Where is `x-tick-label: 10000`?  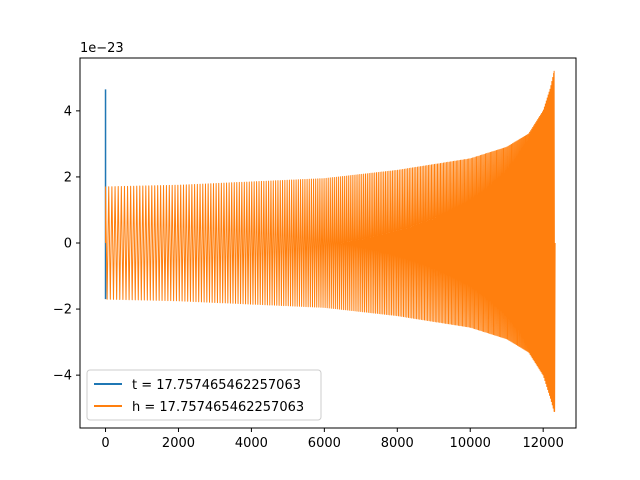
x-tick-label: 10000 is located at coordinates (470, 443).